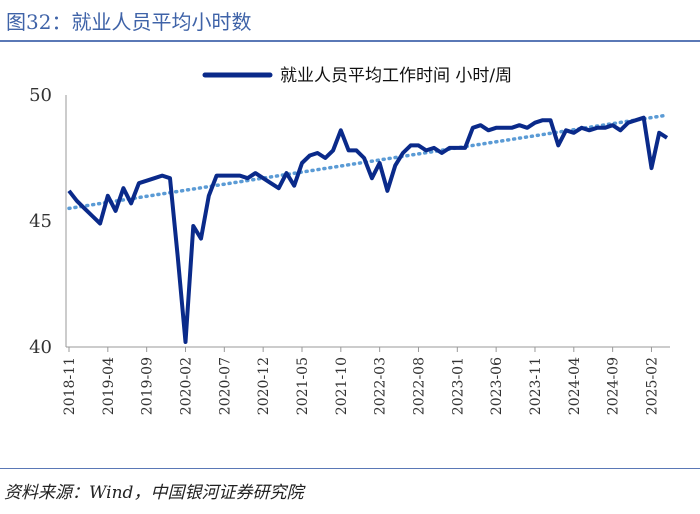 This screenshot has height=514, width=700. I want to click on x-tick-label: 2022-08, so click(419, 386).